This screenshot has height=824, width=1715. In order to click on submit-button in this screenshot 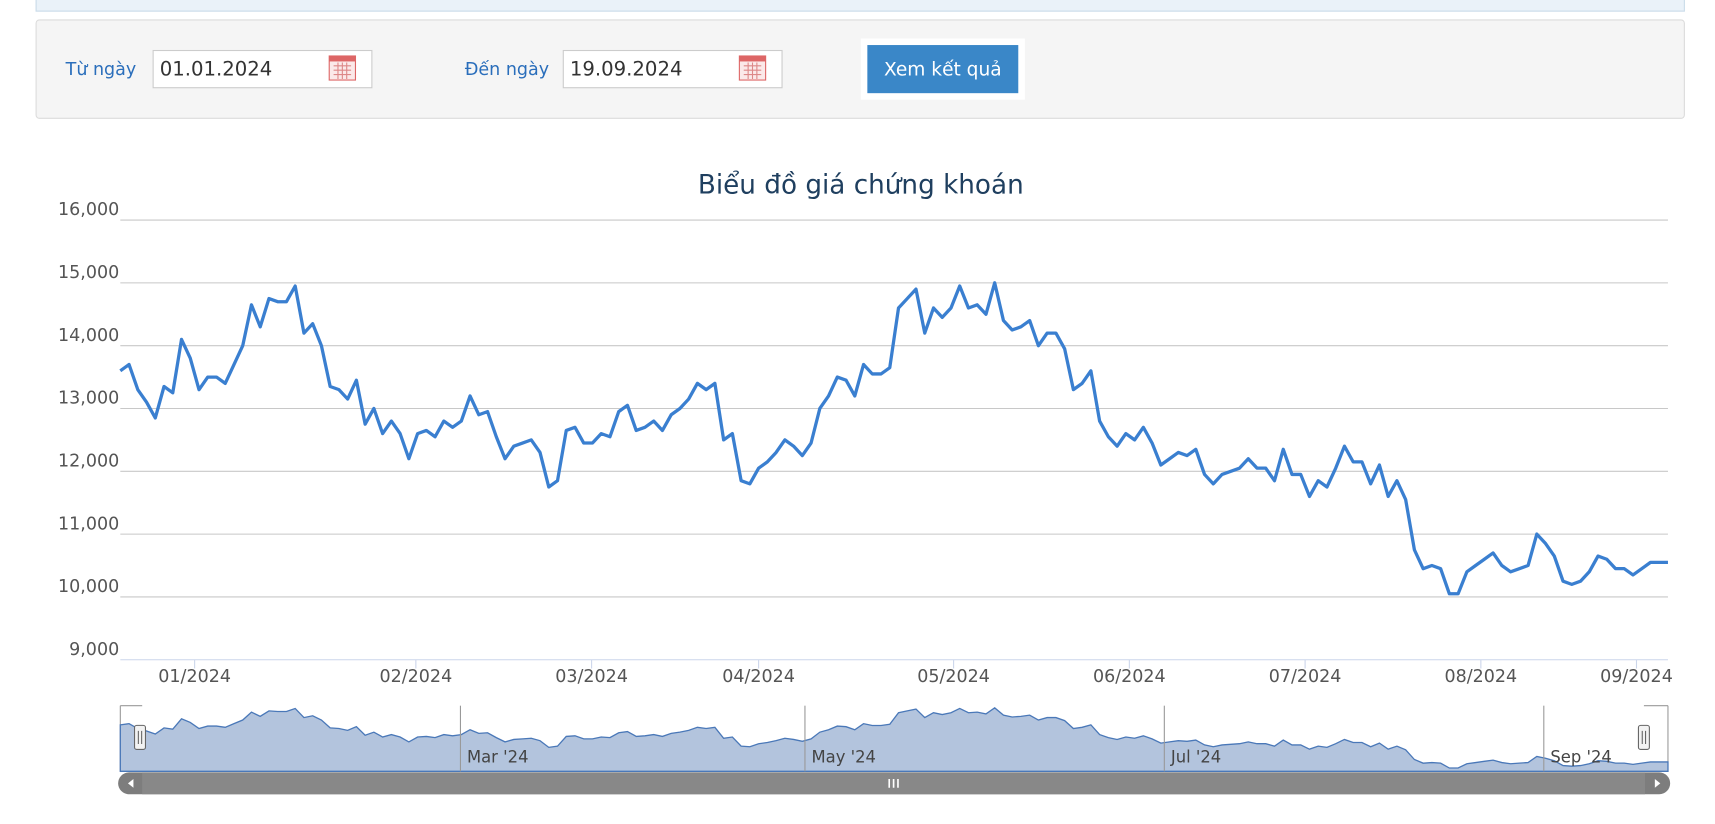, I will do `click(943, 69)`.